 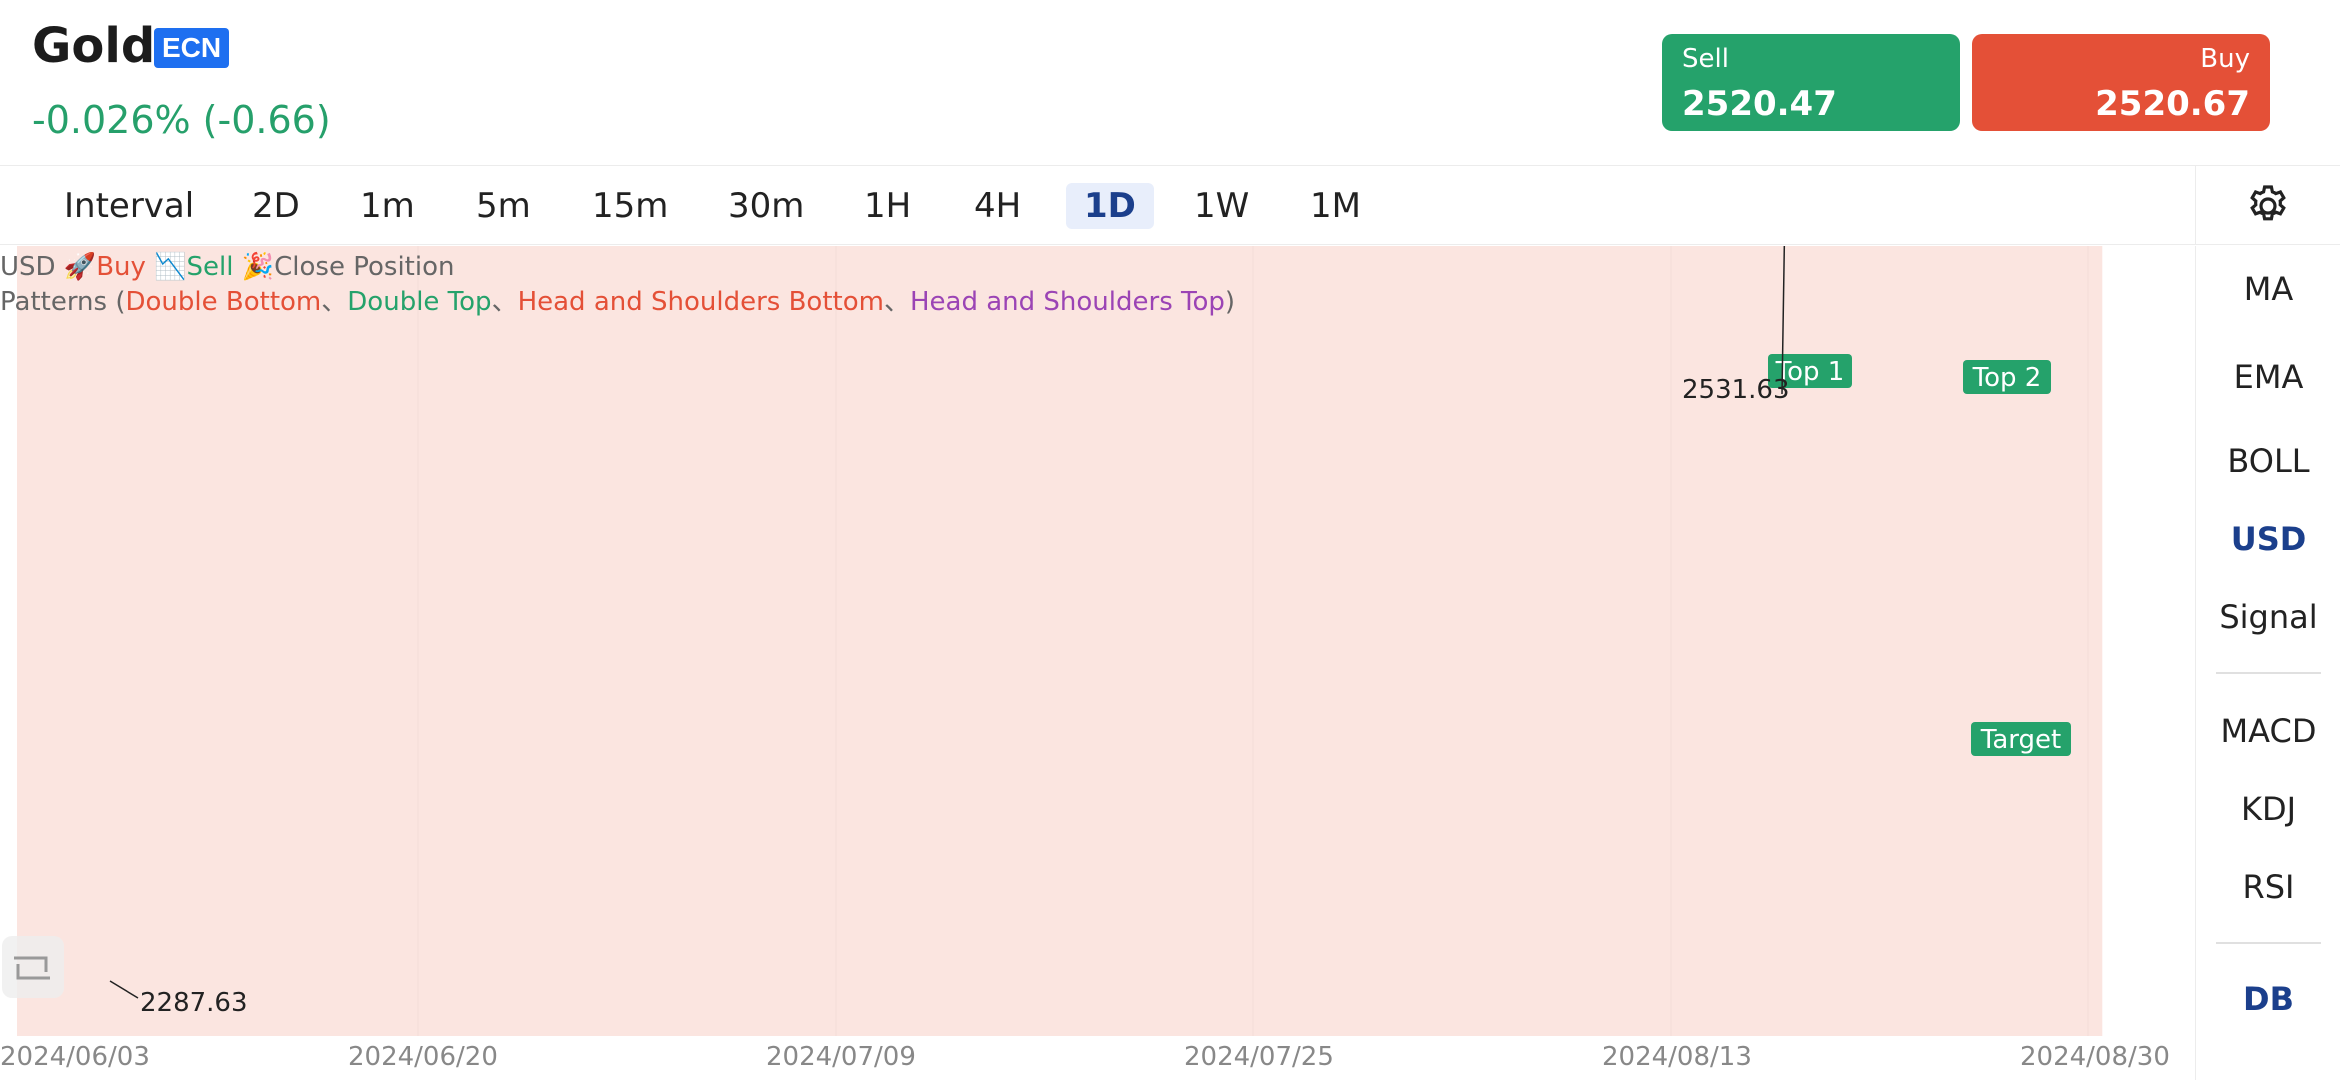 I want to click on x-axis-label: 2024/08/13, so click(x=1677, y=1057).